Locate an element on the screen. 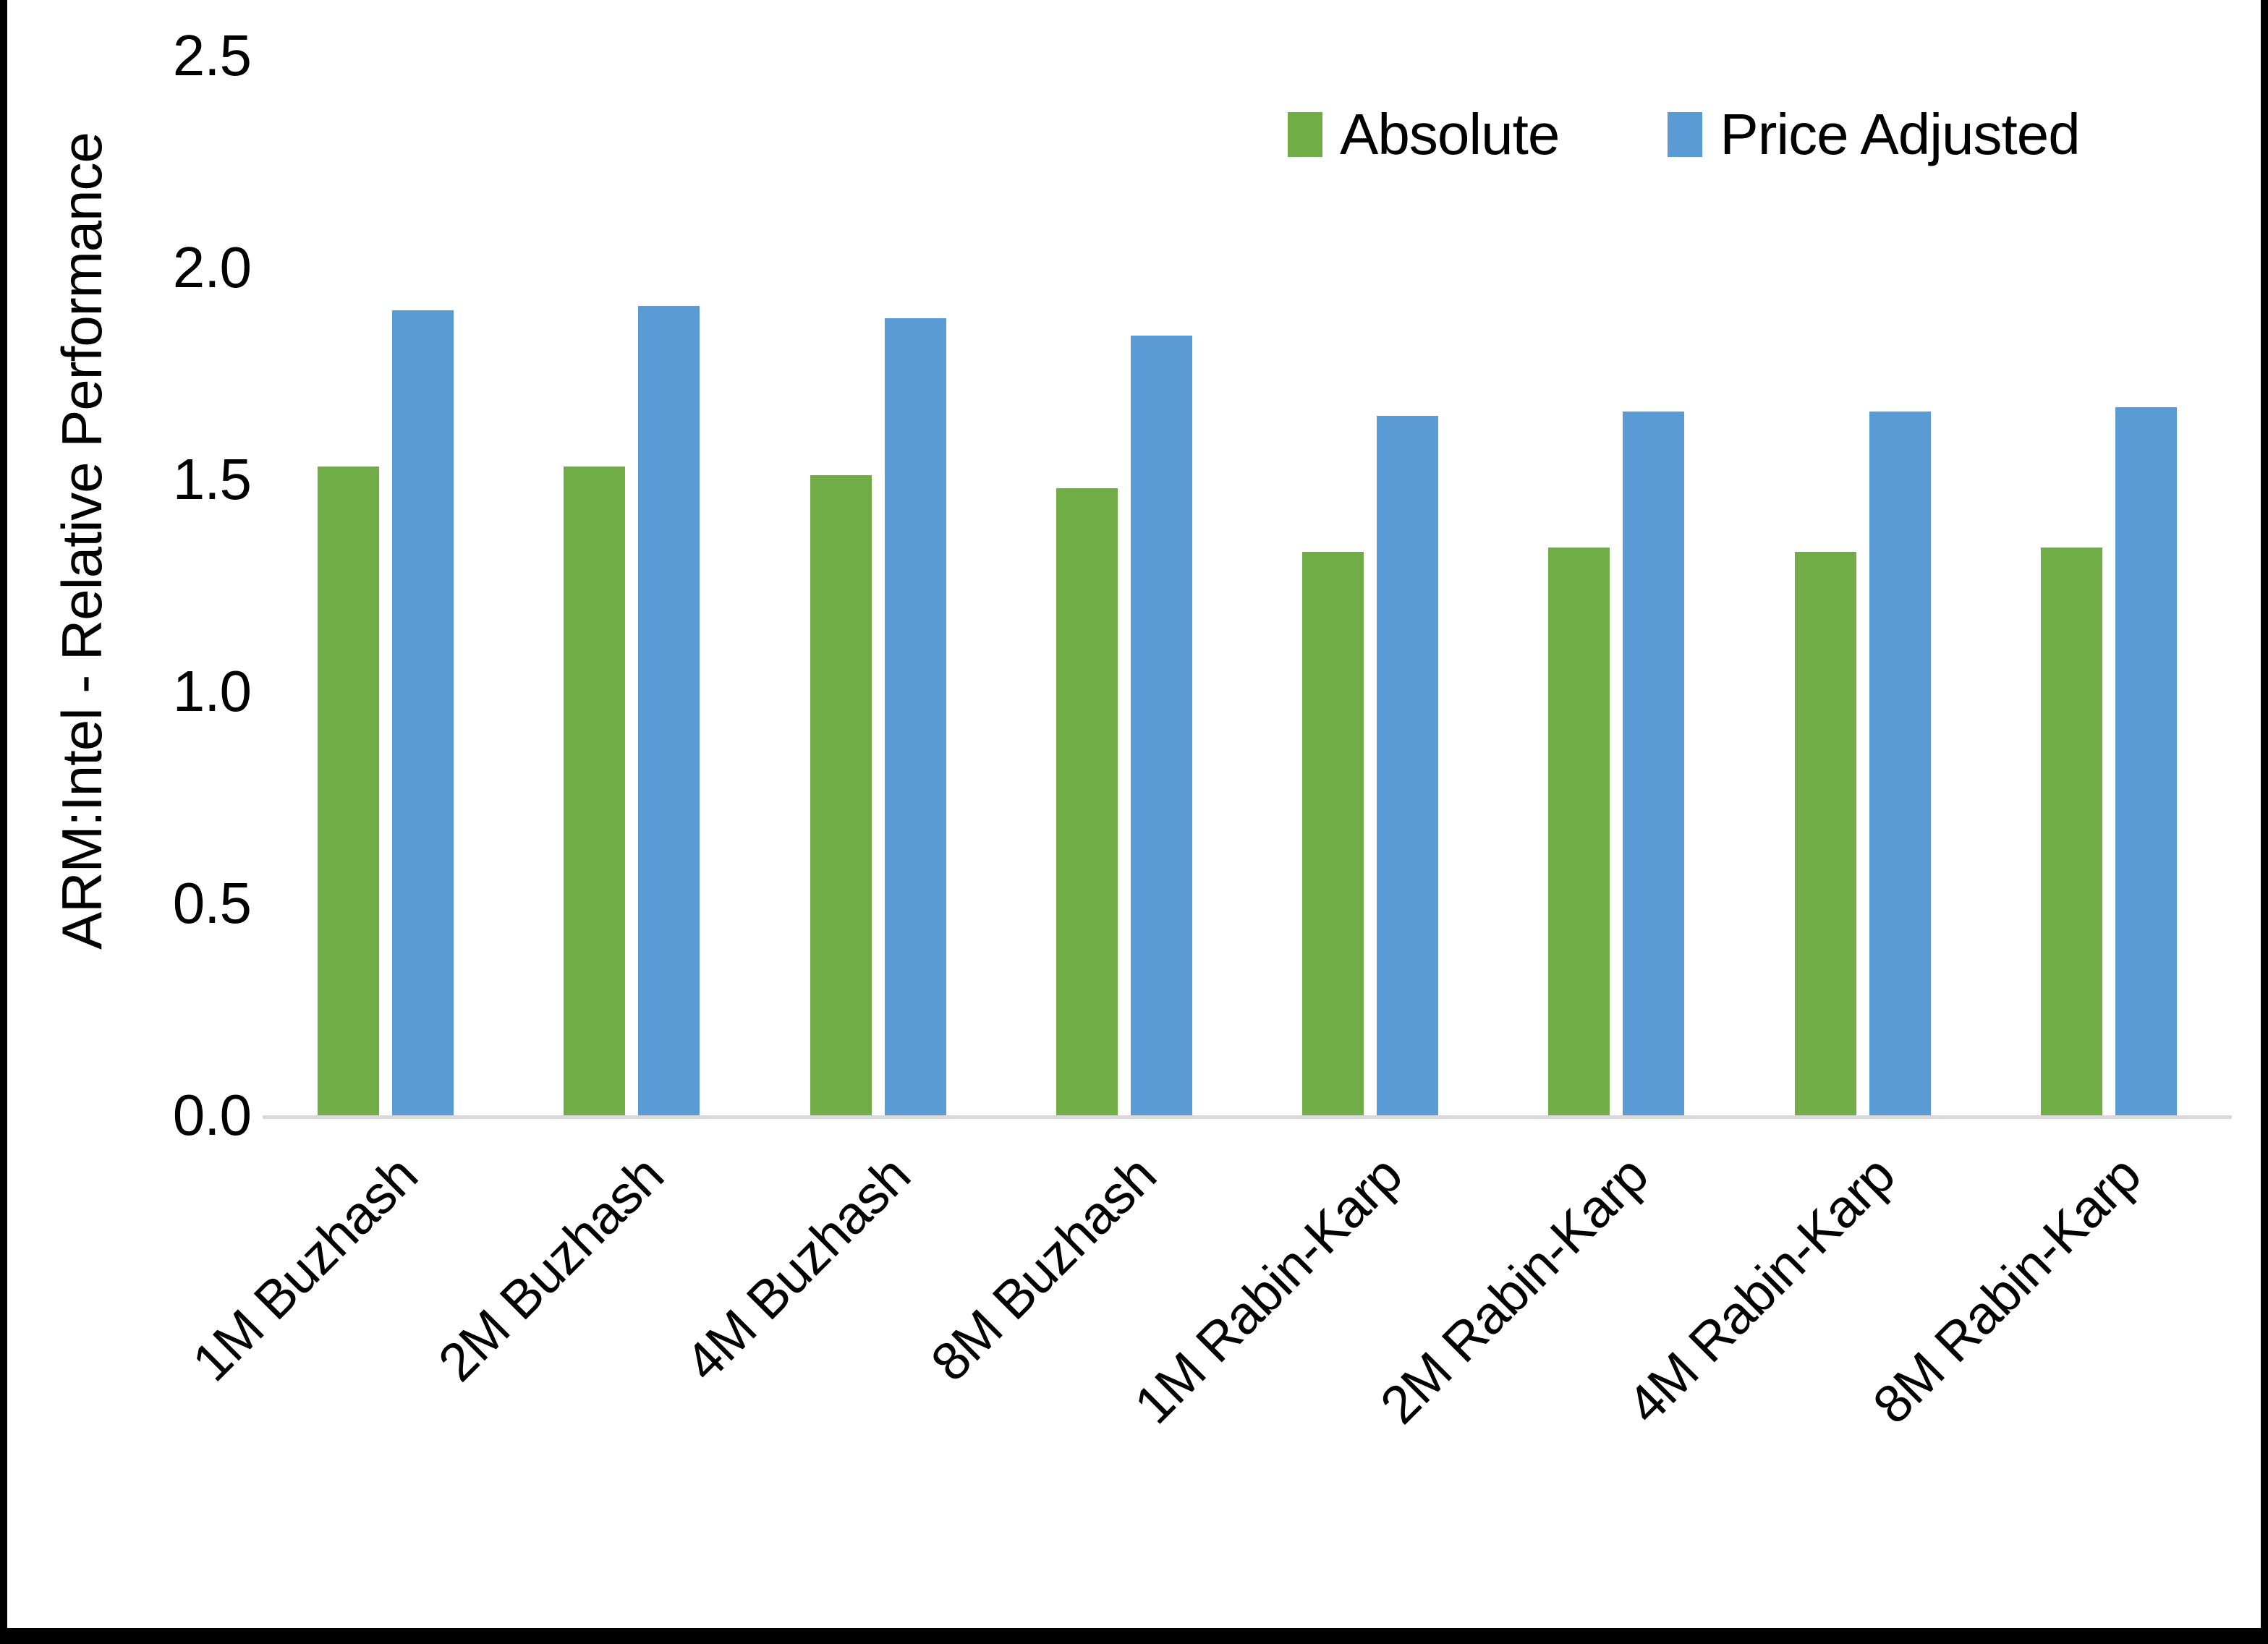  y-axis-tick-label: 2.5 is located at coordinates (212, 55).